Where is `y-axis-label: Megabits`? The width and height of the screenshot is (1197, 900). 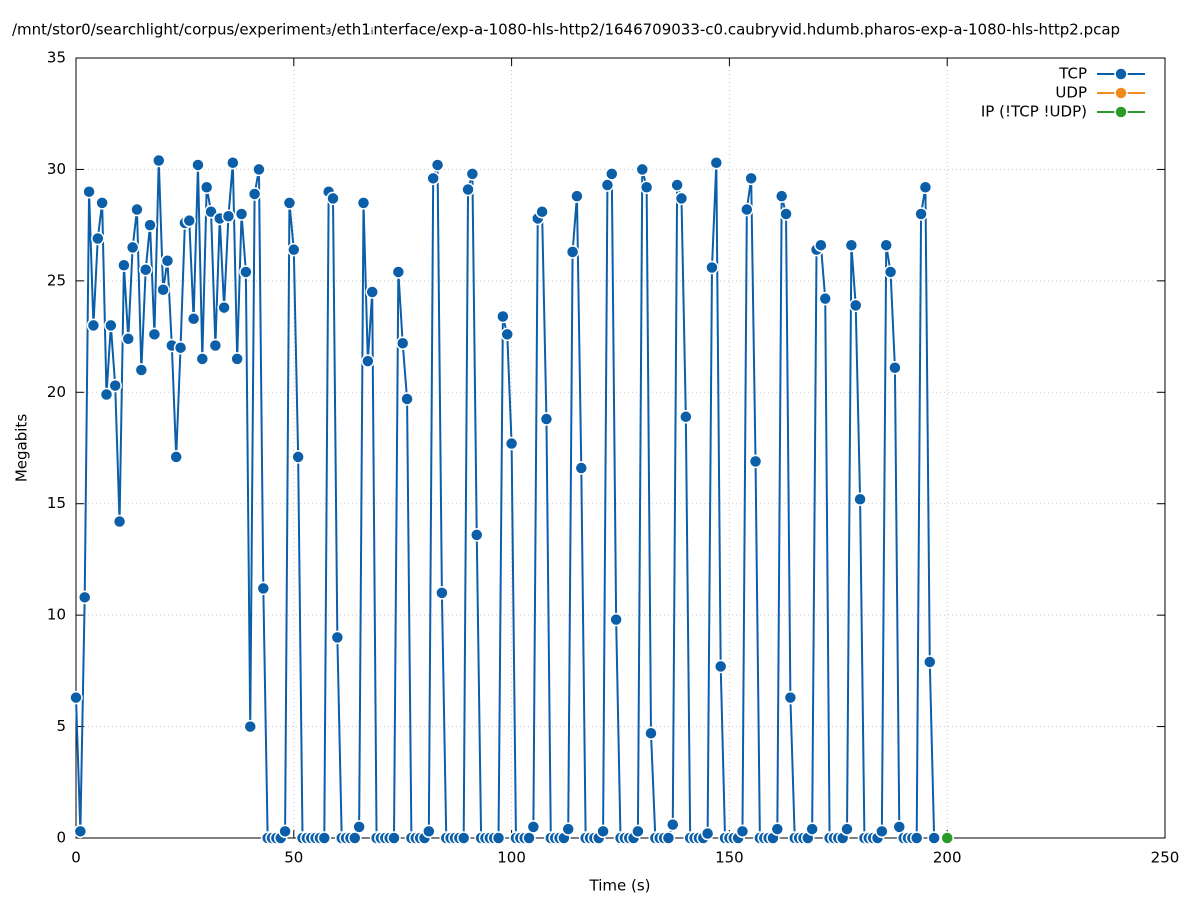
y-axis-label: Megabits is located at coordinates (22, 448).